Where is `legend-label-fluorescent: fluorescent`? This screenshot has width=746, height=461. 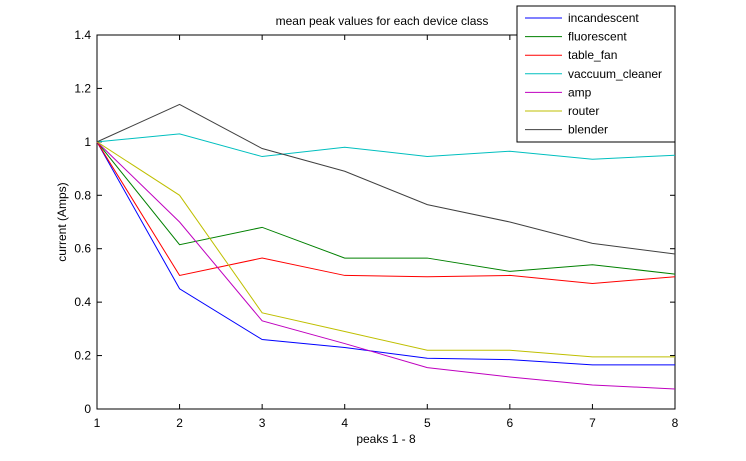 legend-label-fluorescent: fluorescent is located at coordinates (597, 37).